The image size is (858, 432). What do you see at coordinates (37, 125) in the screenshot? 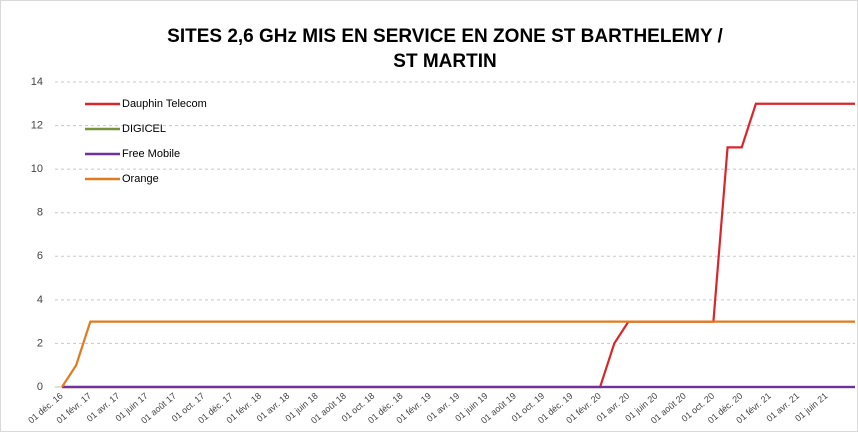
I see `y-tick-label: 12` at bounding box center [37, 125].